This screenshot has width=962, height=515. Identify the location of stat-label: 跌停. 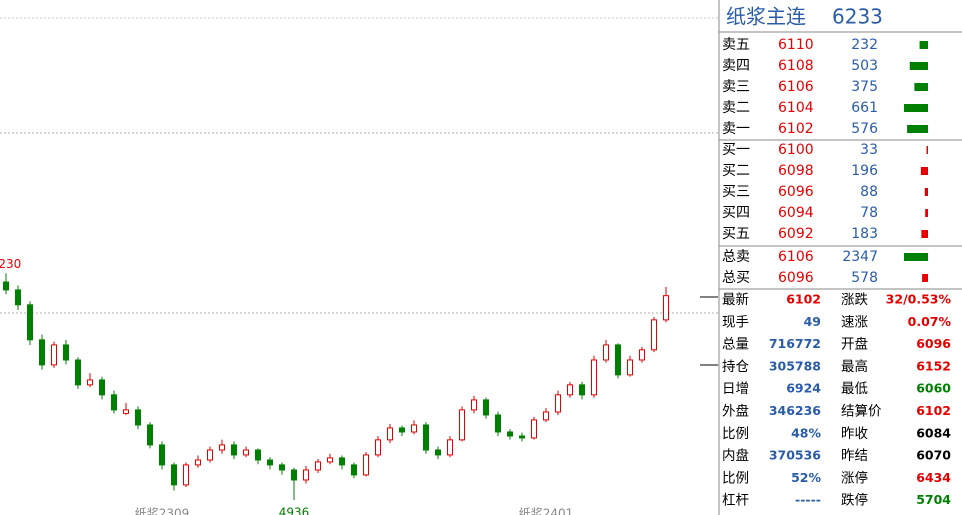
(854, 500).